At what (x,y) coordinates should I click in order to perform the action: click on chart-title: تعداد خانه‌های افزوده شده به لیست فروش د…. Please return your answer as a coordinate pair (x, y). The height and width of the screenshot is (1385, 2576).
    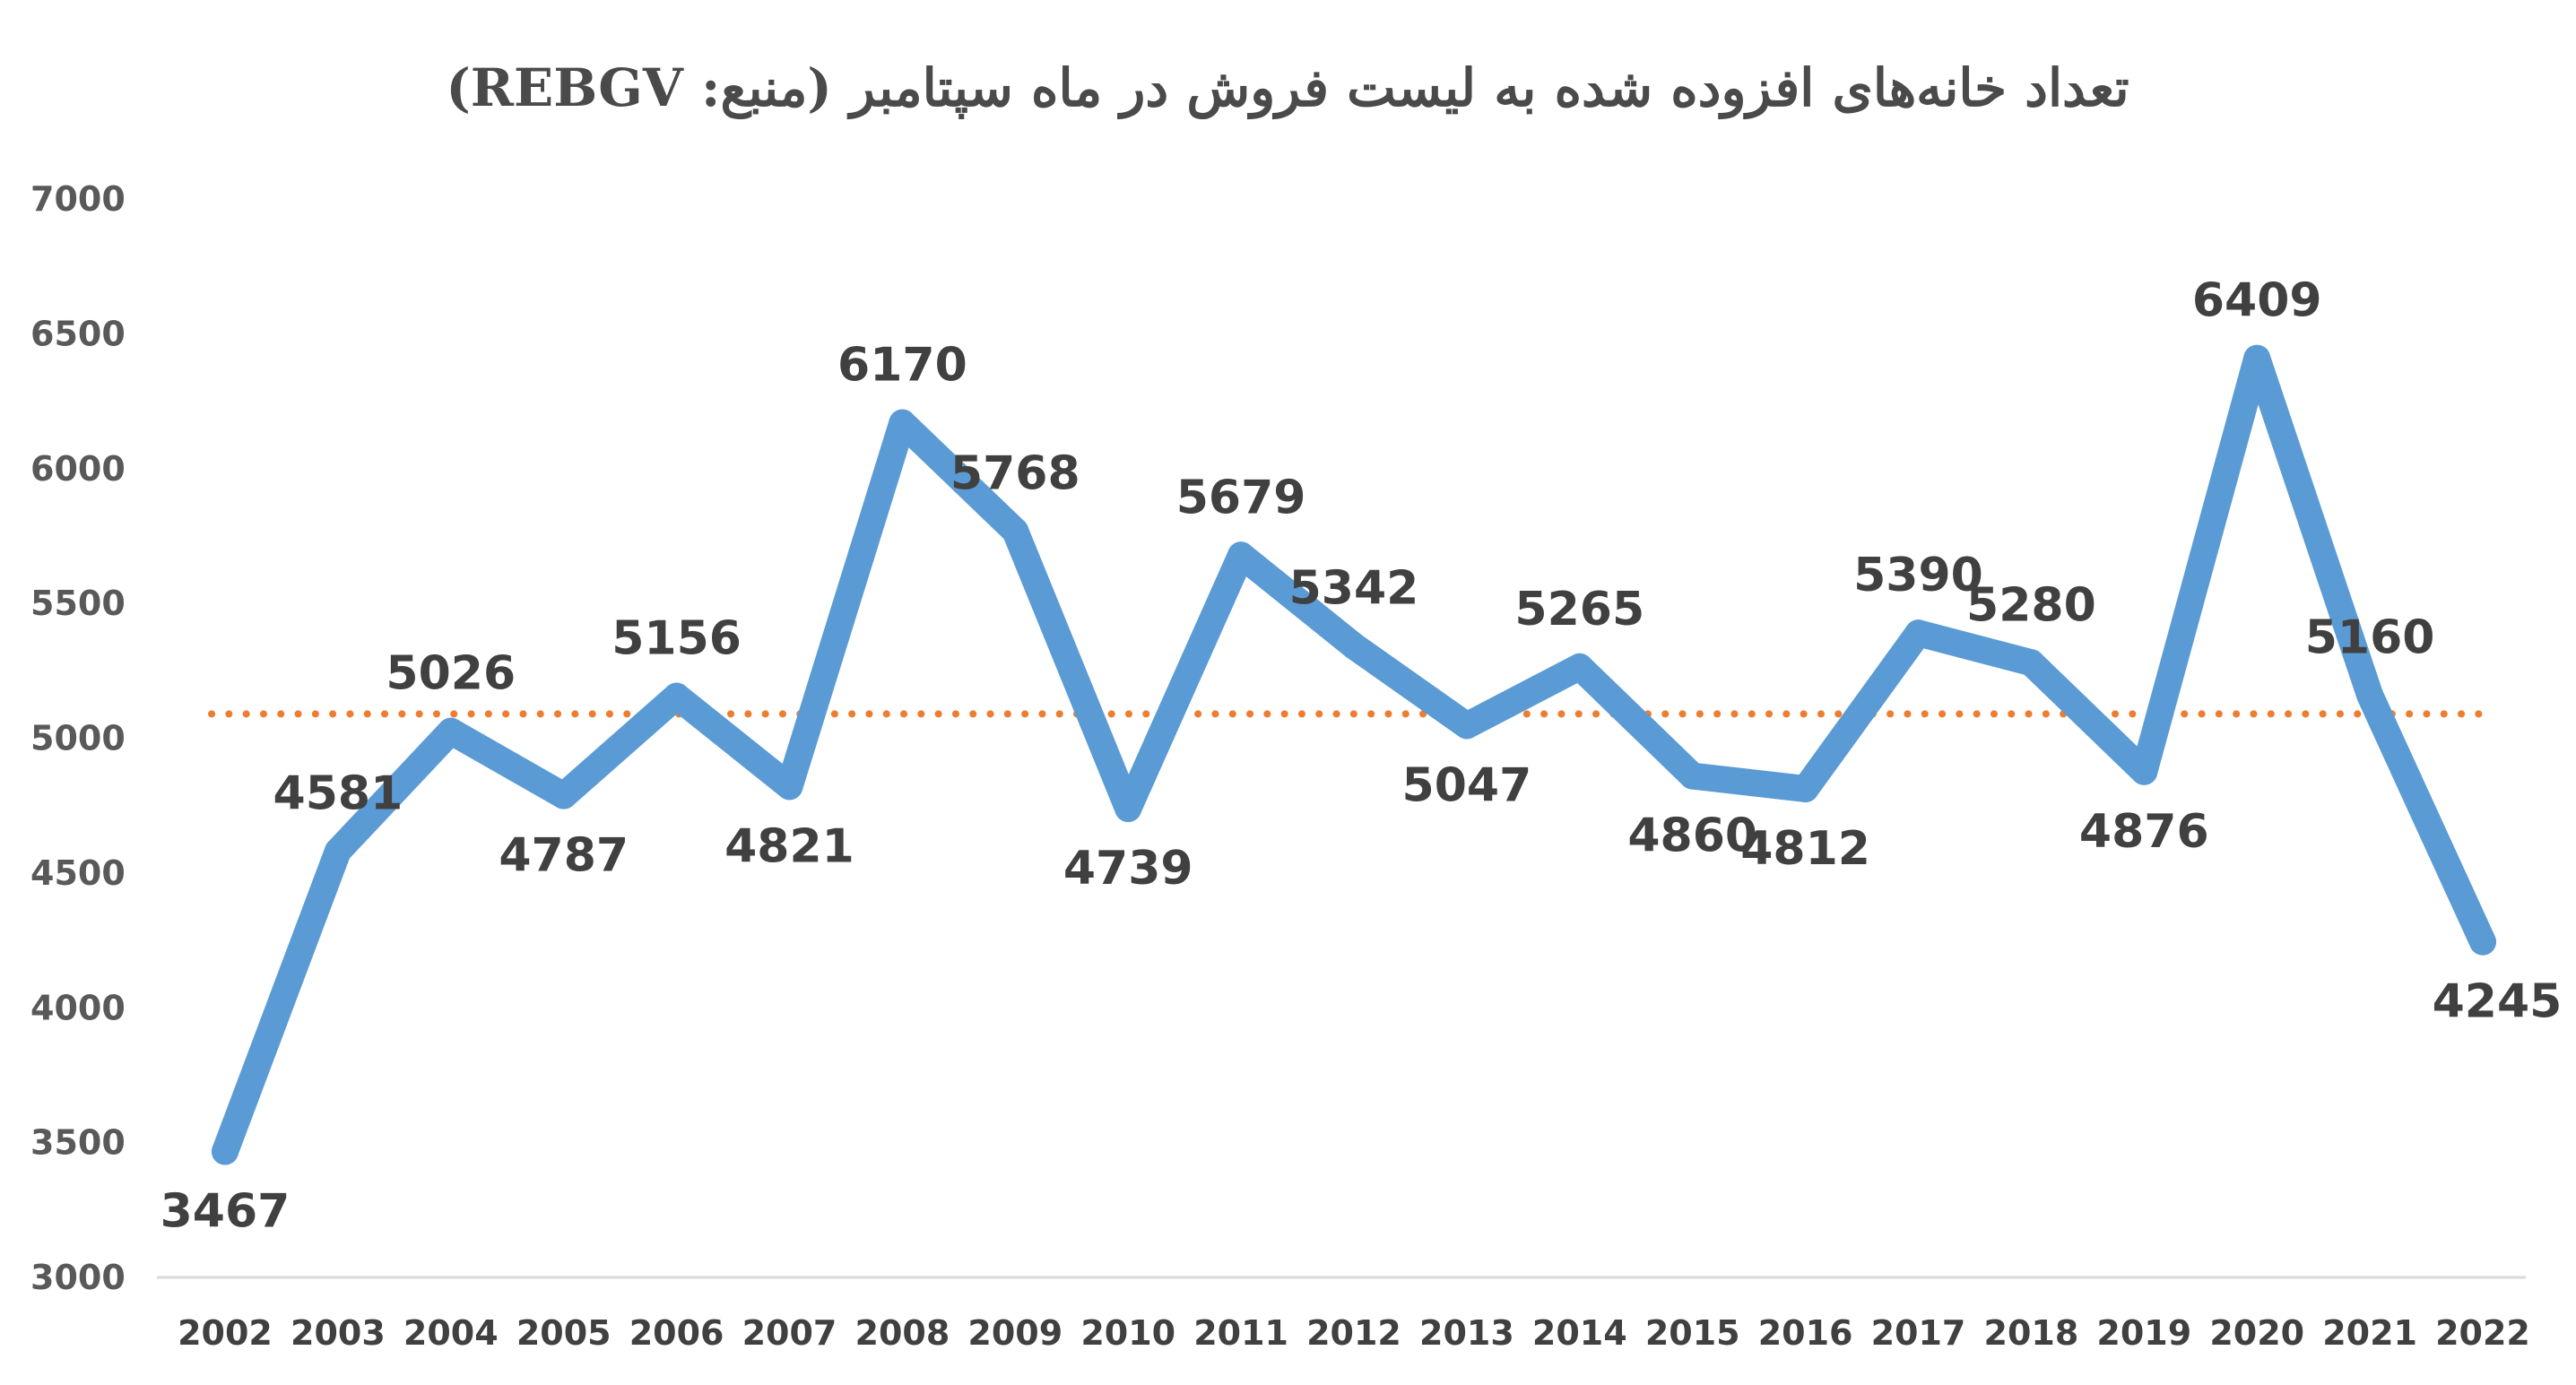
    Looking at the image, I should click on (1287, 88).